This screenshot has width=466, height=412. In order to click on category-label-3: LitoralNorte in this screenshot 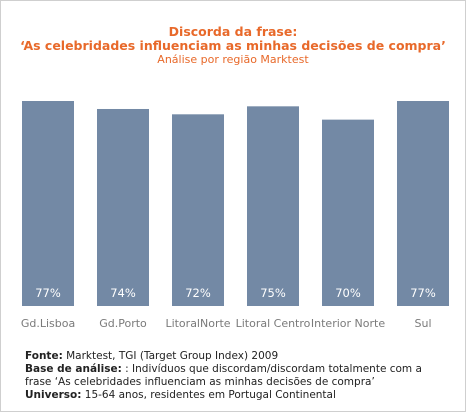, I will do `click(197, 323)`.